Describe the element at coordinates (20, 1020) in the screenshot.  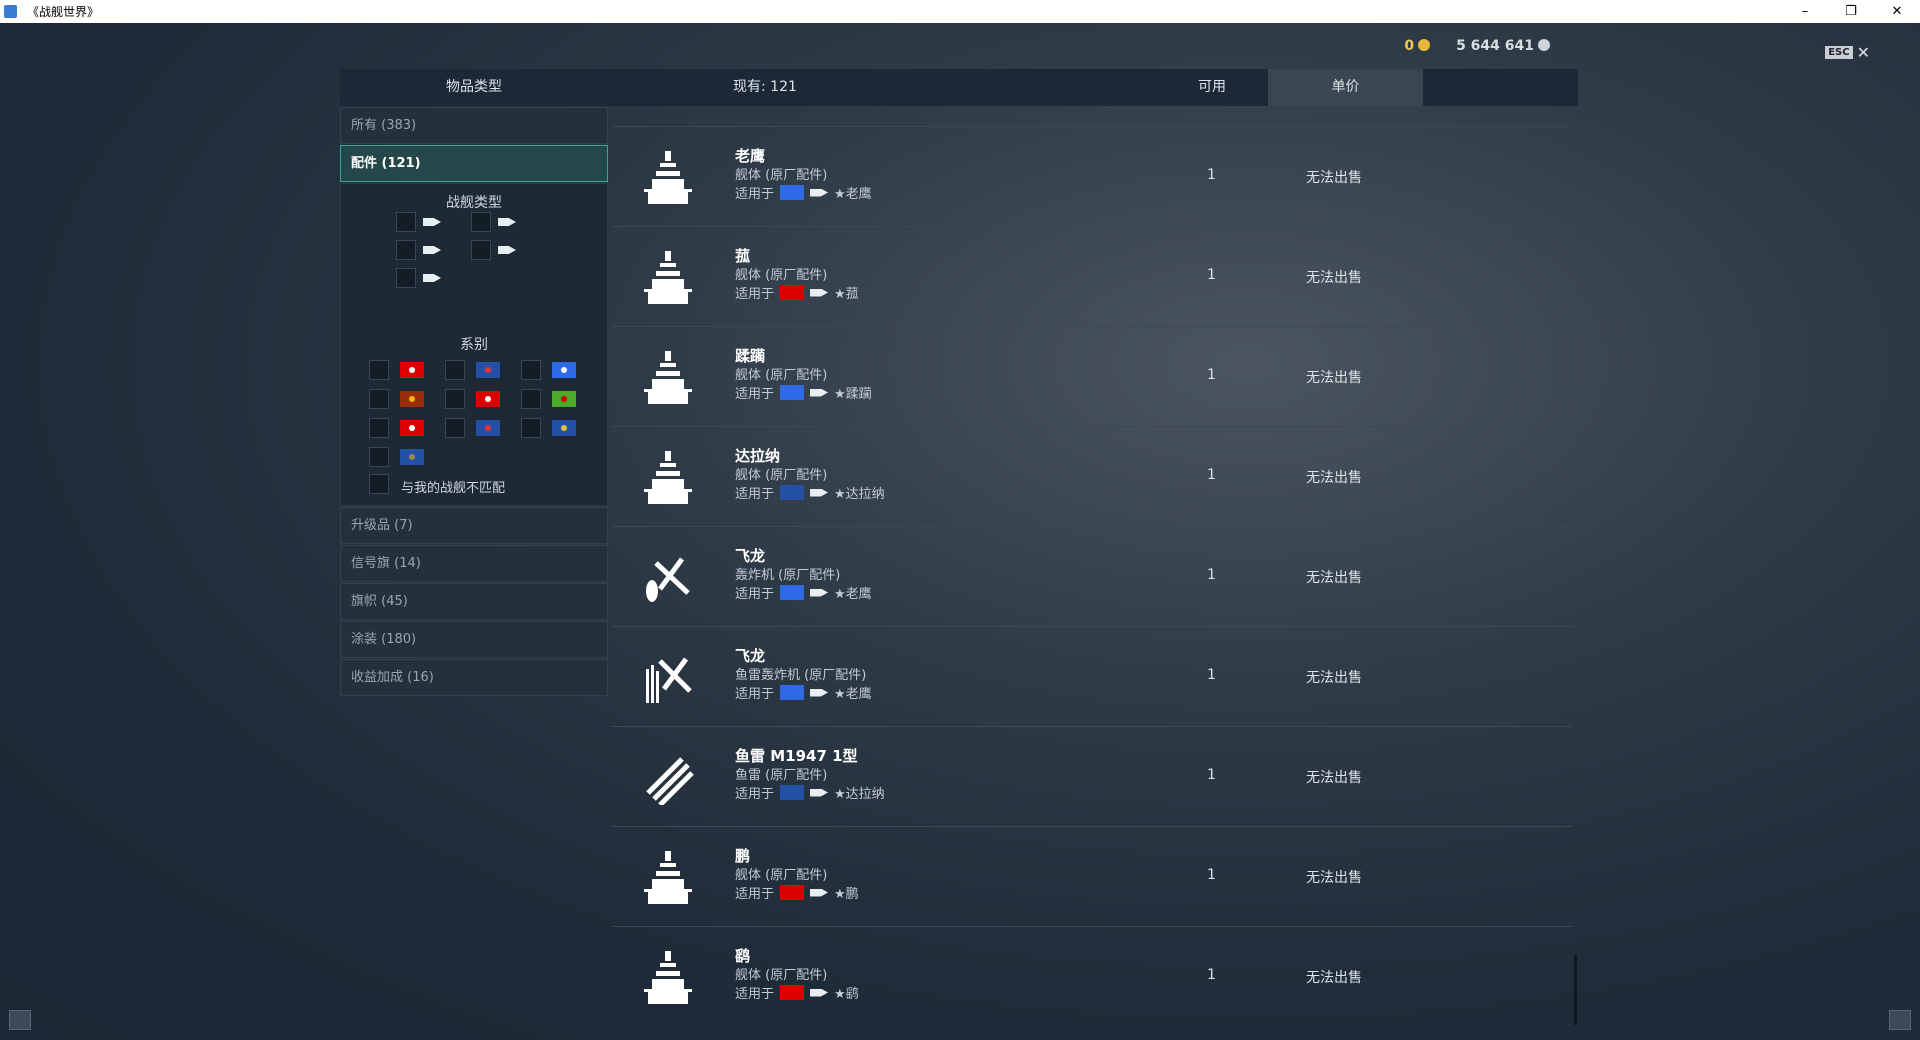
I see `chat-button` at that location.